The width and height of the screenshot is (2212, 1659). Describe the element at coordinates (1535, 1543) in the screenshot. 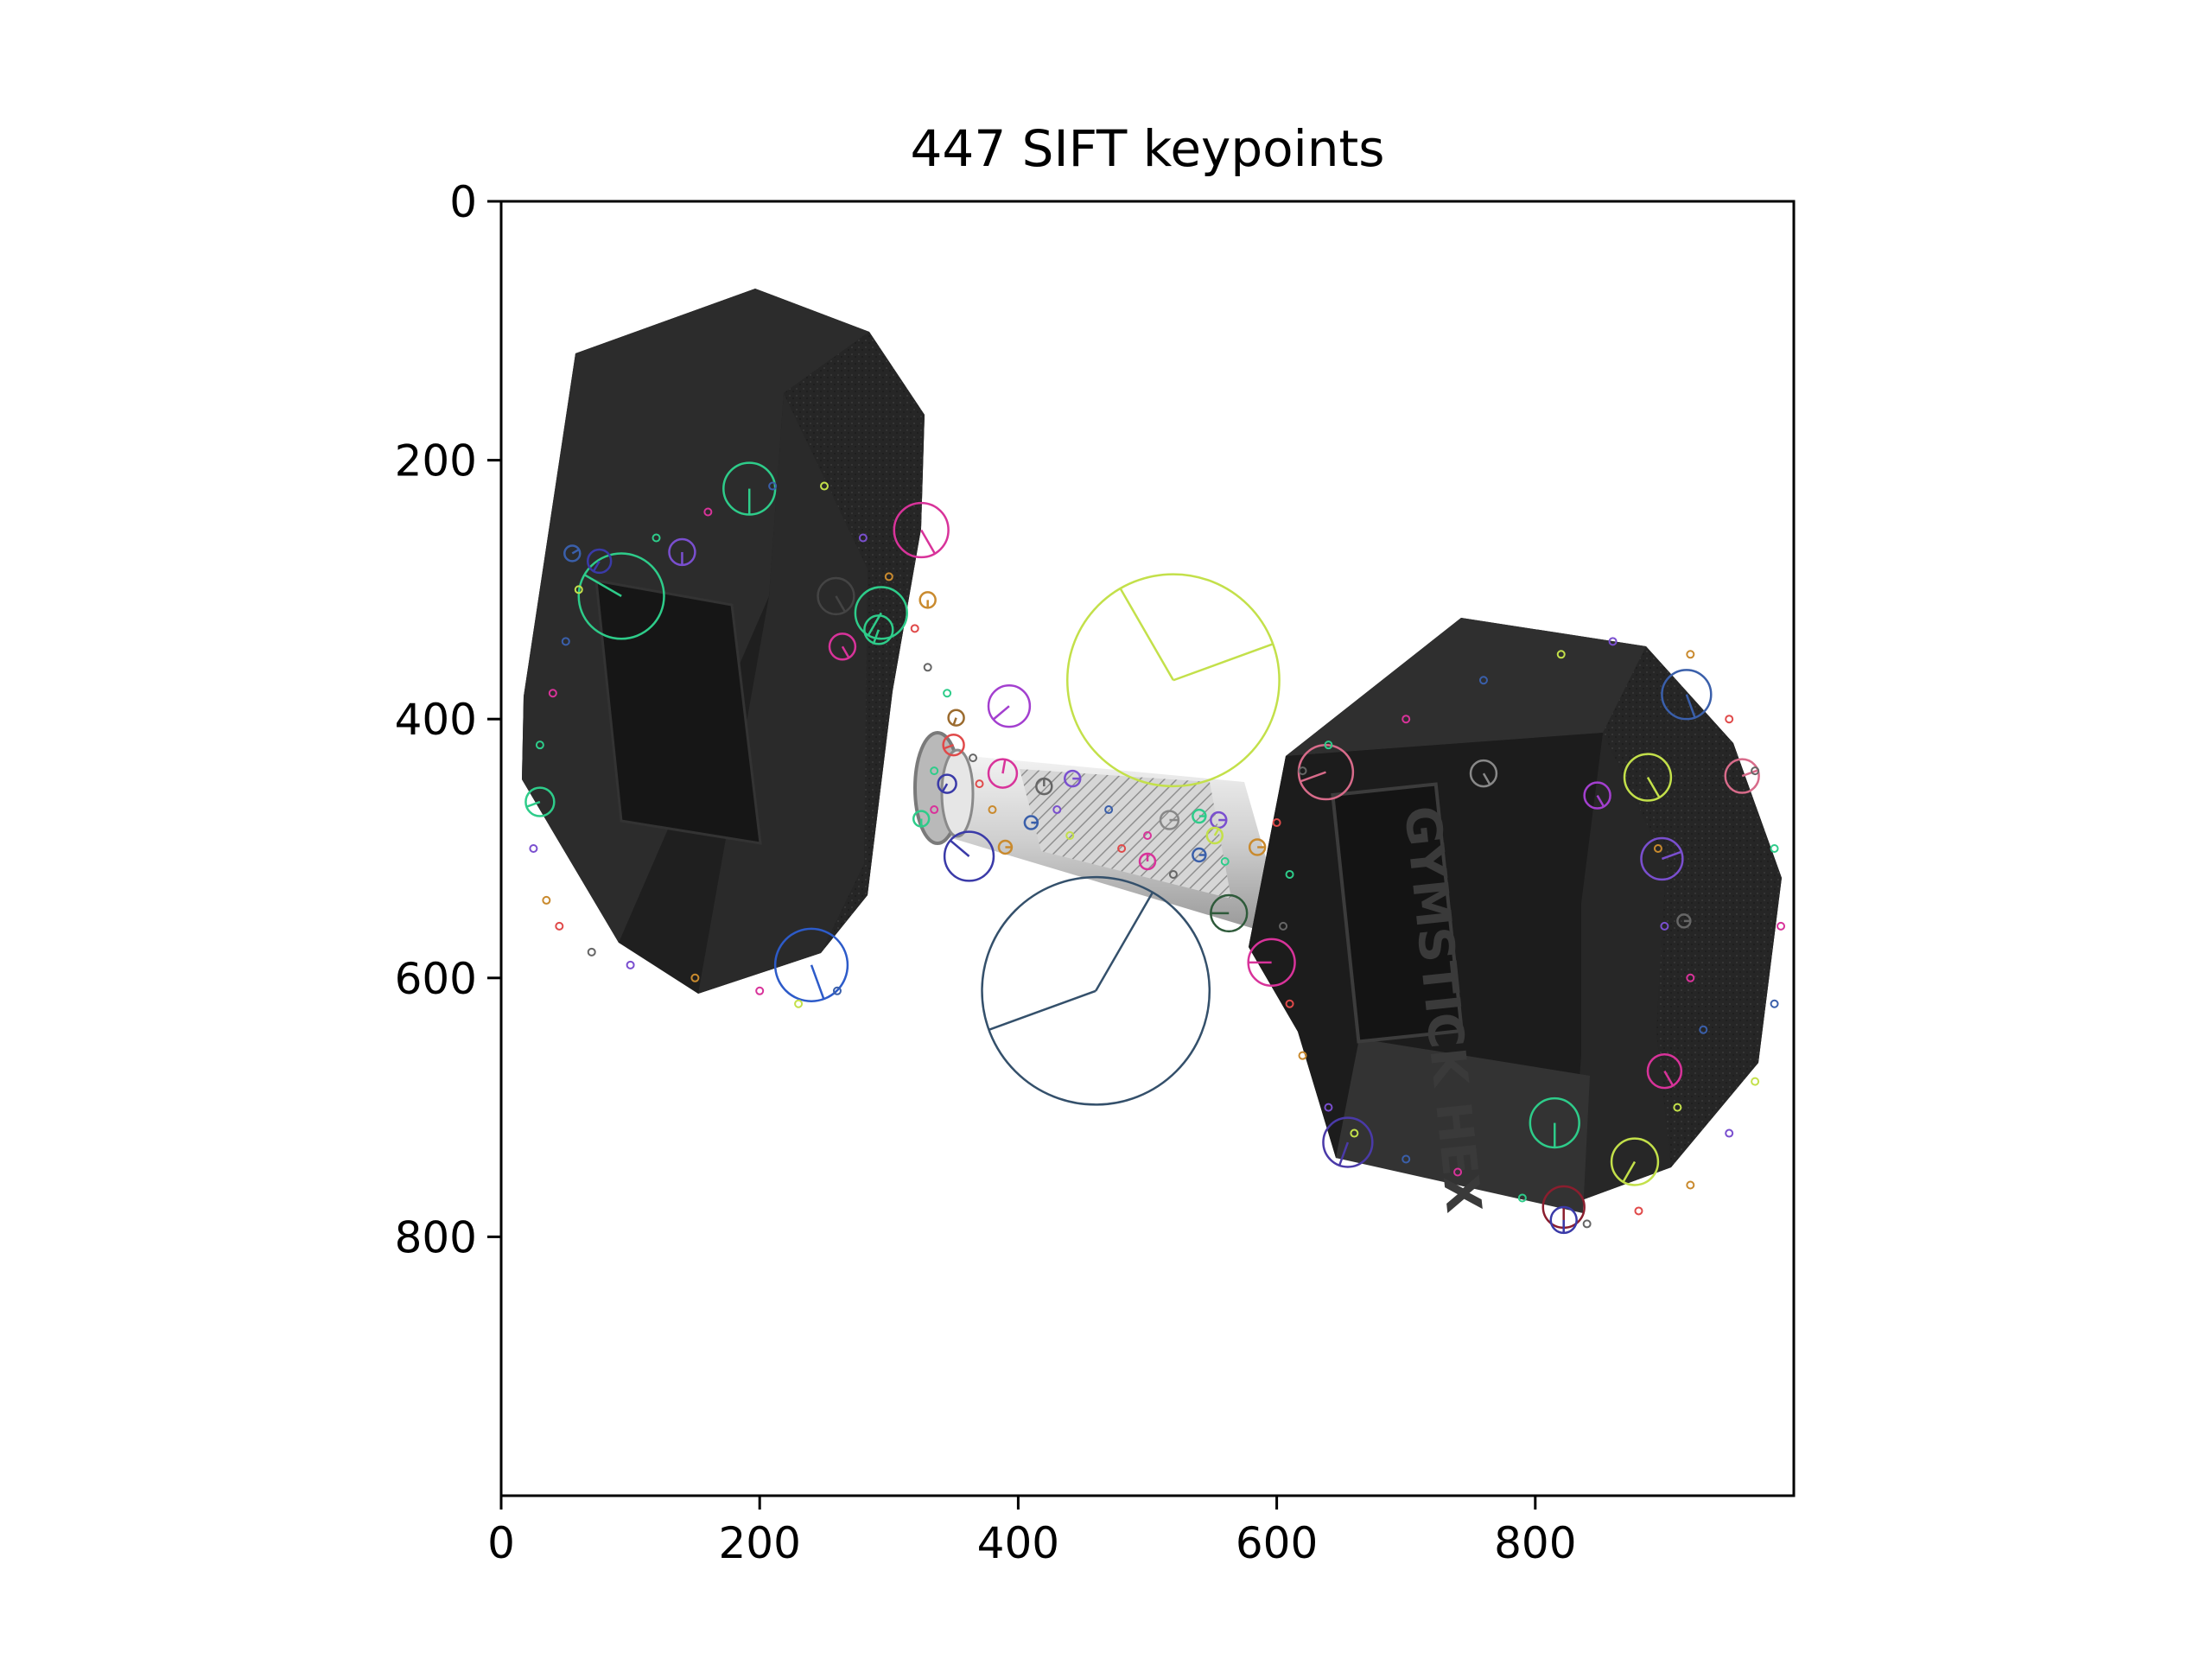

I see `x-tick-label: 800` at that location.